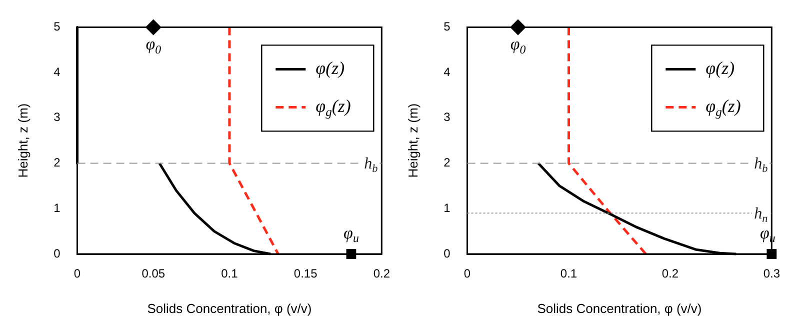 This screenshot has width=806, height=333. I want to click on x-tick-label: 0.15, so click(306, 273).